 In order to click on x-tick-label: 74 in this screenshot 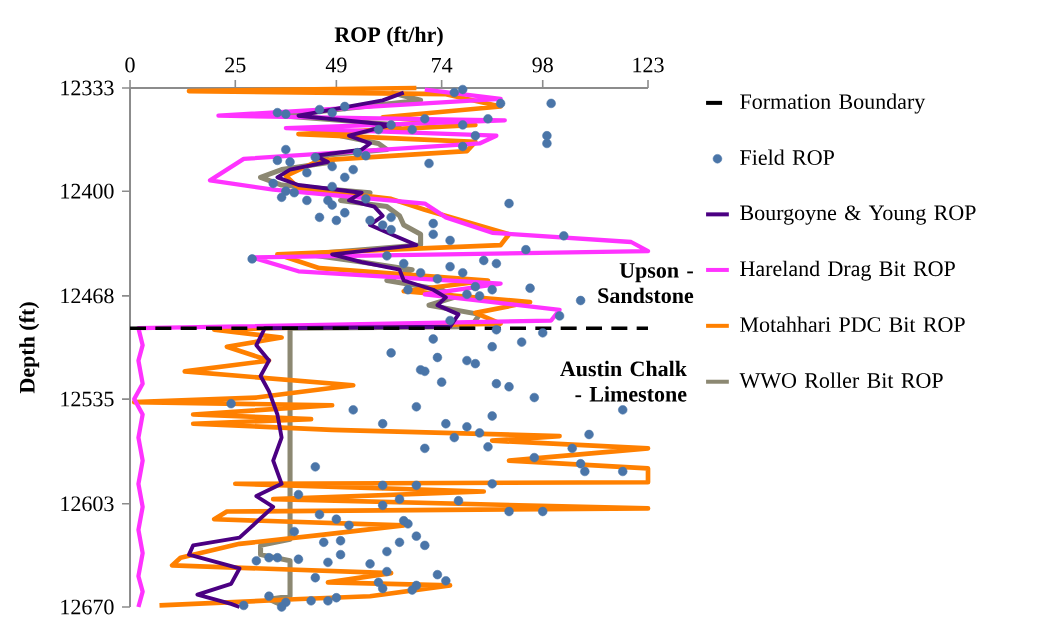, I will do `click(442, 65)`.